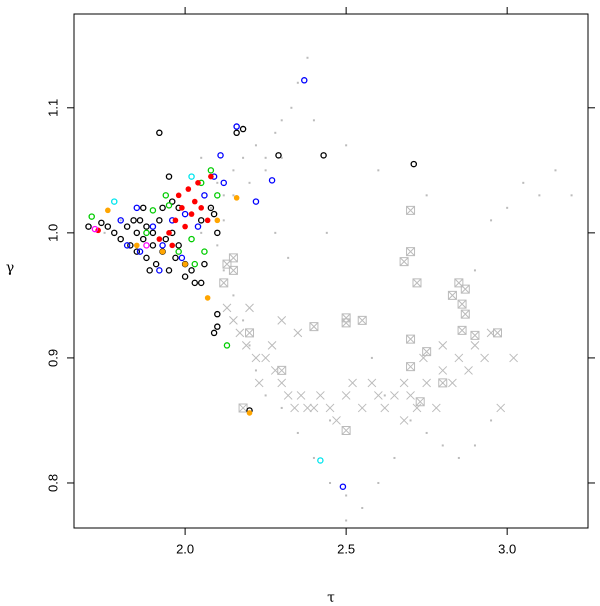 The height and width of the screenshot is (606, 600). Describe the element at coordinates (10, 268) in the screenshot. I see `y-axis-label: γ` at that location.